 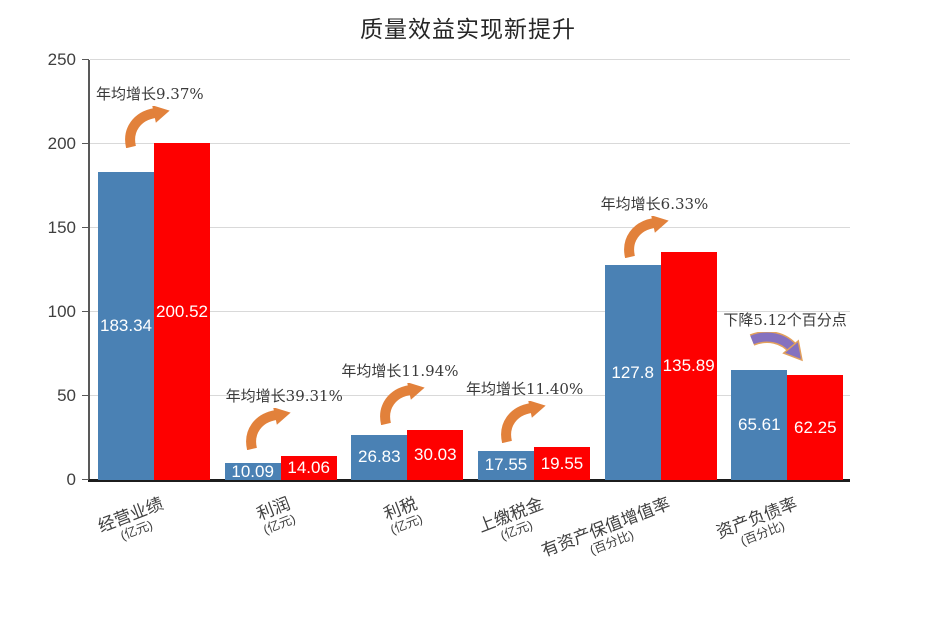 What do you see at coordinates (61, 311) in the screenshot?
I see `y-axis-tick-label: 100` at bounding box center [61, 311].